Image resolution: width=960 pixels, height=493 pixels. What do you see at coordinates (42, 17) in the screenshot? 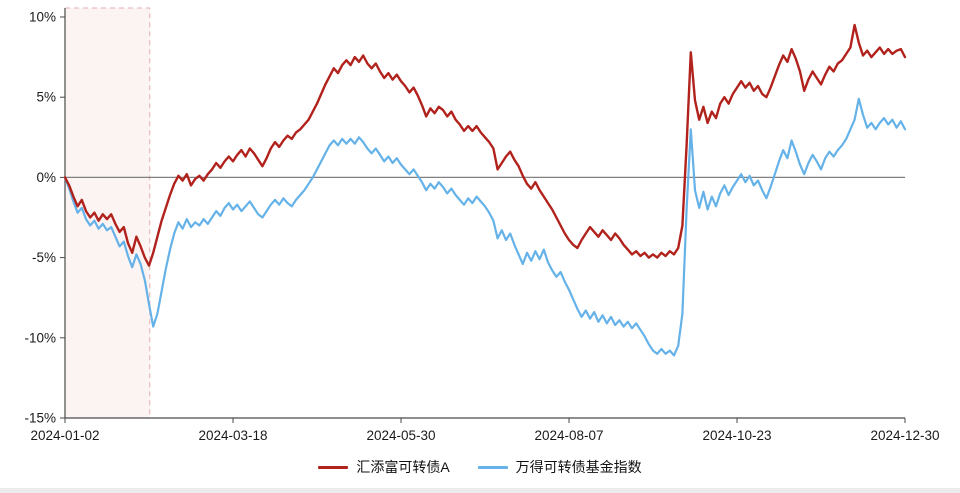
I see `y-tick-label: 10%` at bounding box center [42, 17].